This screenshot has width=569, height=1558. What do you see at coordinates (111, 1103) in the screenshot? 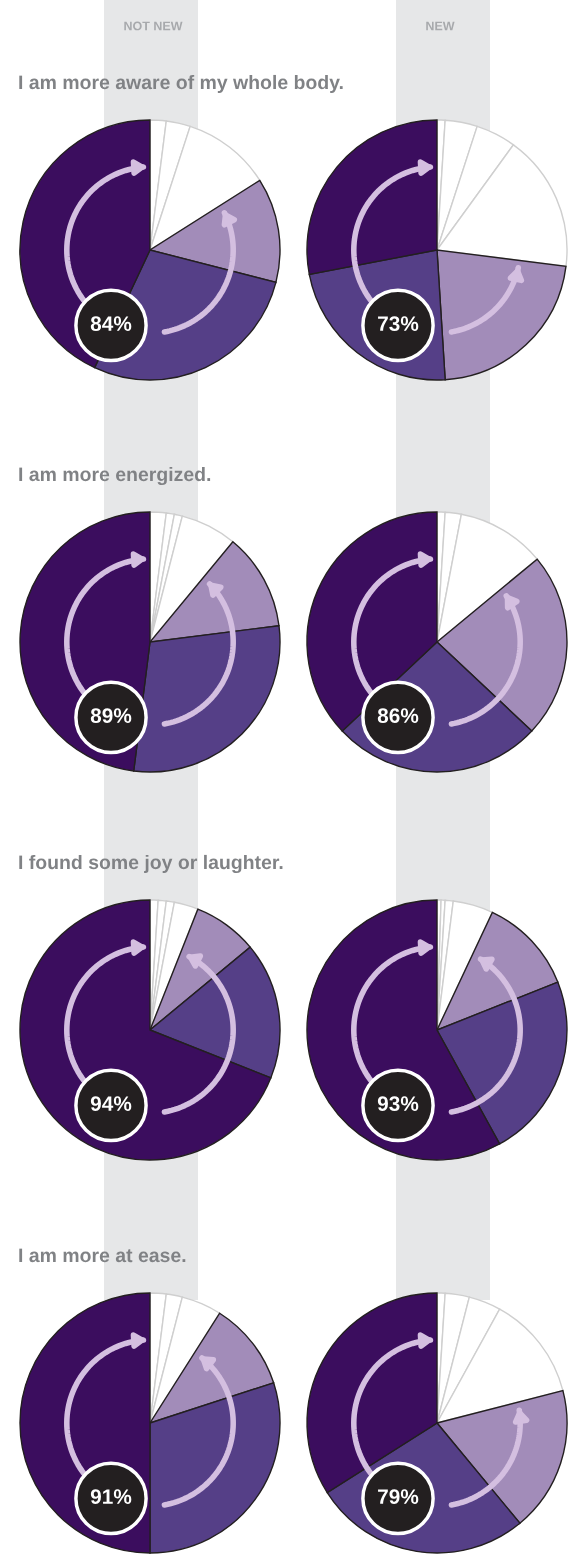
I see `text: 94%` at bounding box center [111, 1103].